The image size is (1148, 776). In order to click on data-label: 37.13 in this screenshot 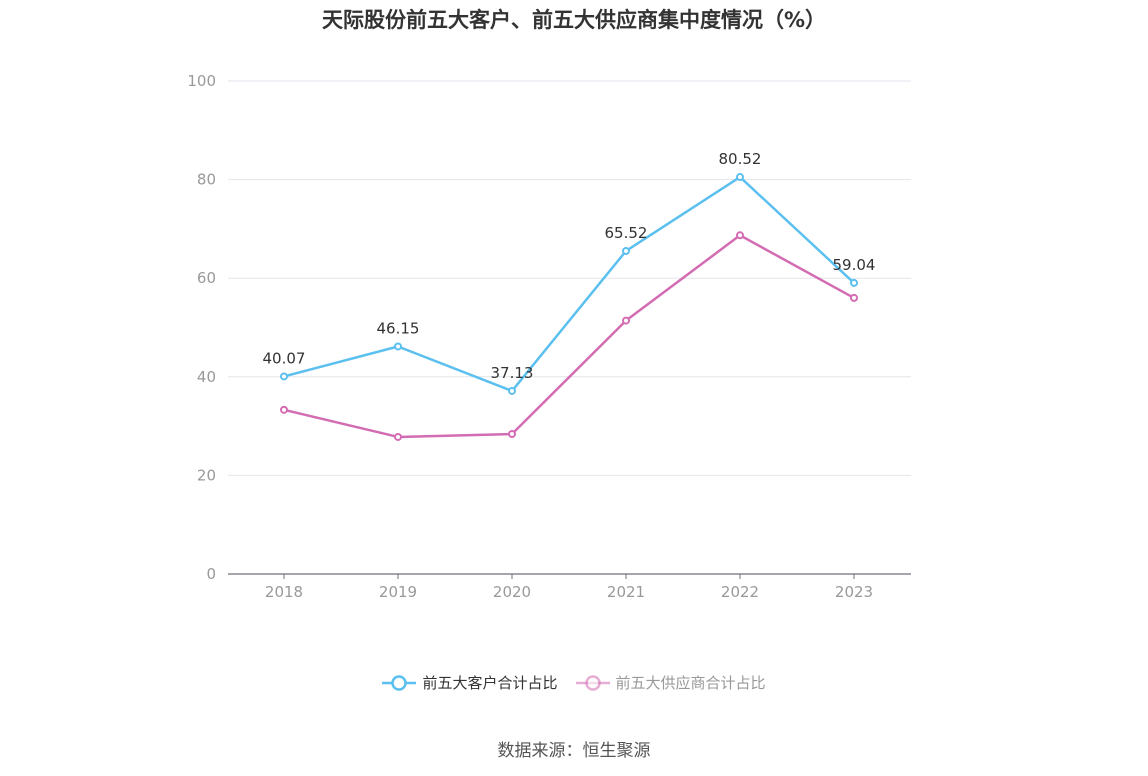, I will do `click(512, 373)`.